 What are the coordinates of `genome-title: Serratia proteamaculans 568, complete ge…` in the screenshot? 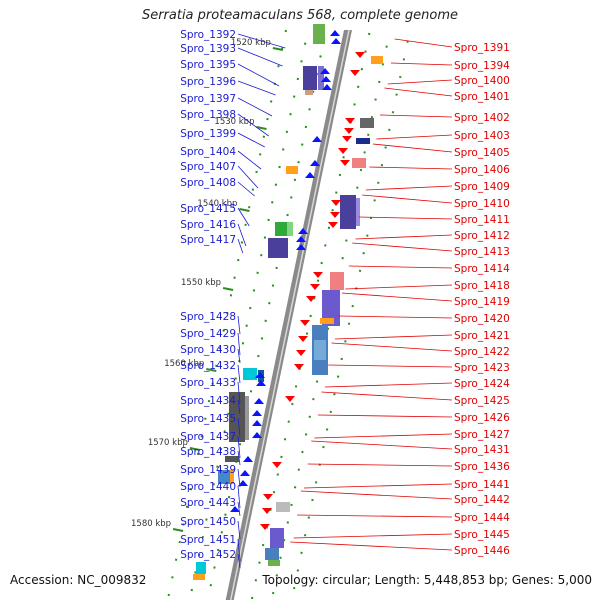 It's located at (300, 15).